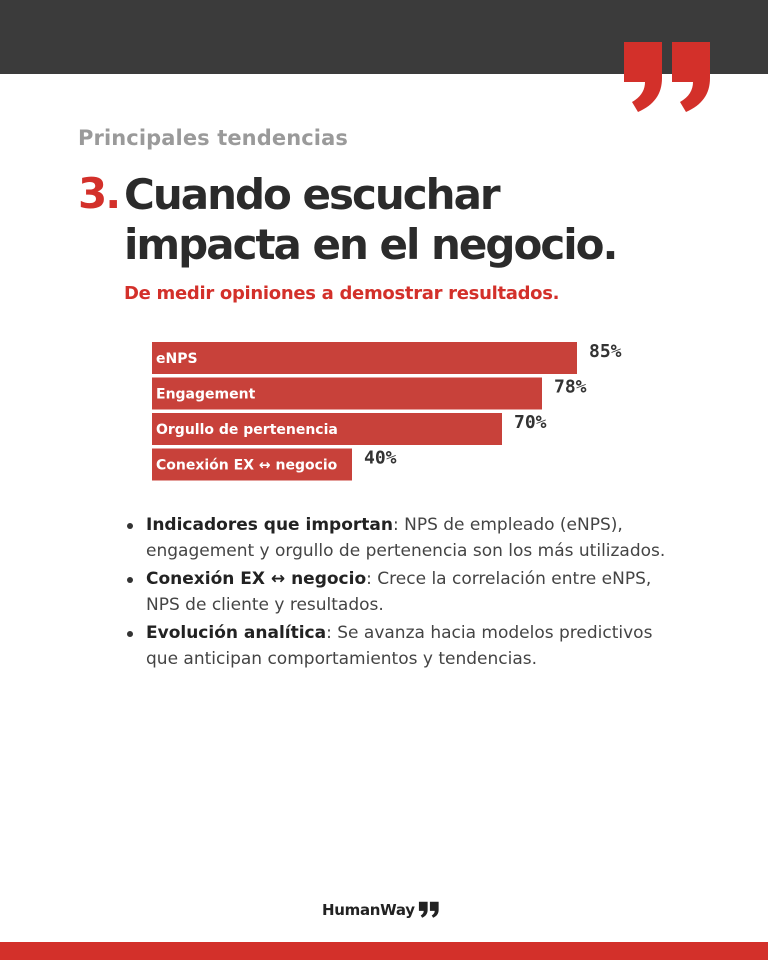 This screenshot has width=768, height=960. I want to click on brand-logo: HumanWay, so click(381, 910).